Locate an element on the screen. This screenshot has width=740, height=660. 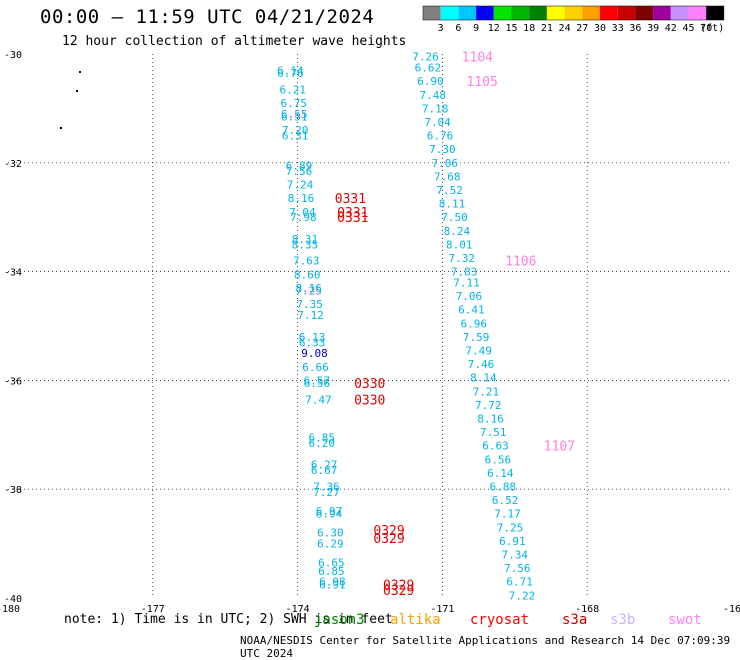
data-point-label: 8.01 is located at coordinates (459, 244).